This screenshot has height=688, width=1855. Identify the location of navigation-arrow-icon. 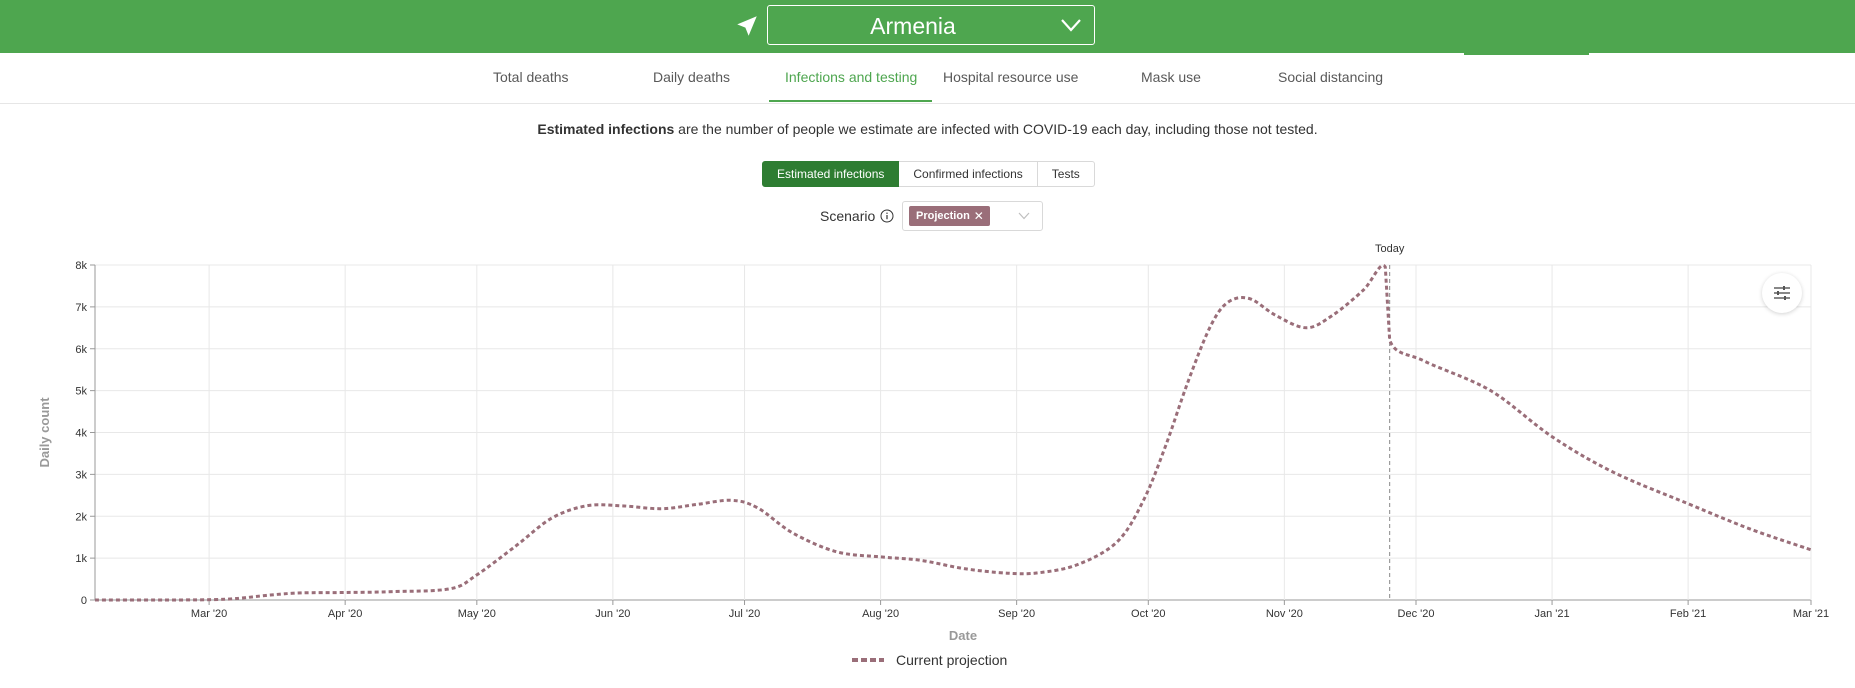
(747, 26).